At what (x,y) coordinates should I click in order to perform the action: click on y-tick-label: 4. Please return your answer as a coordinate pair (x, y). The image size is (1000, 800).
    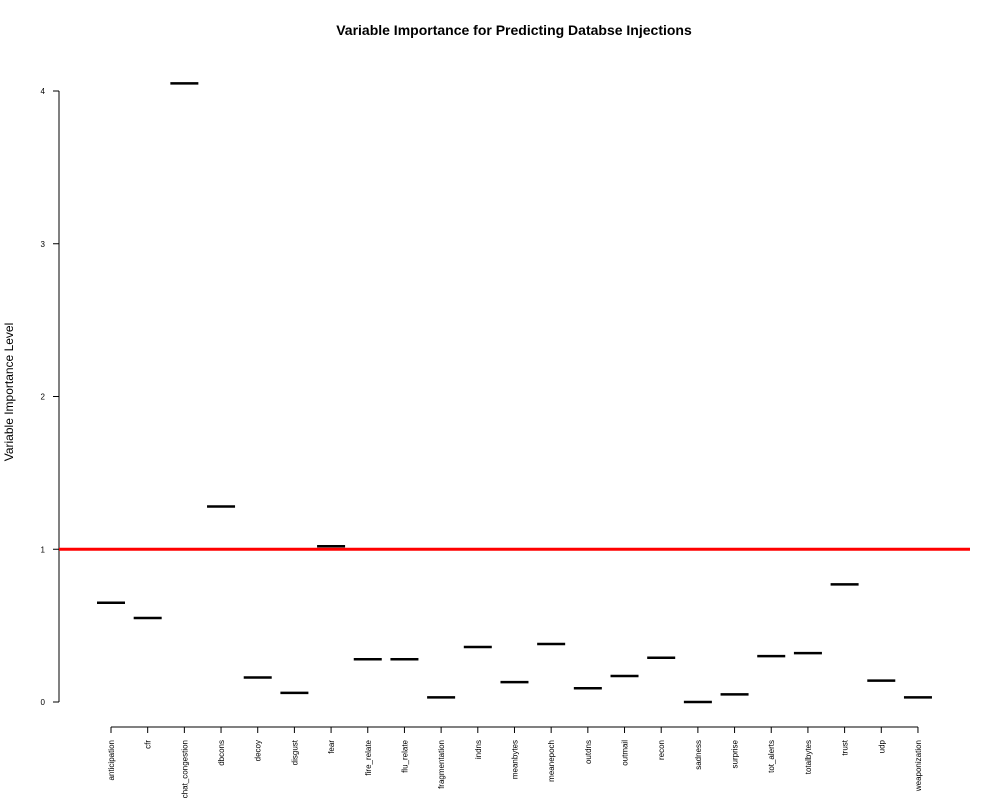
    Looking at the image, I should click on (43, 91).